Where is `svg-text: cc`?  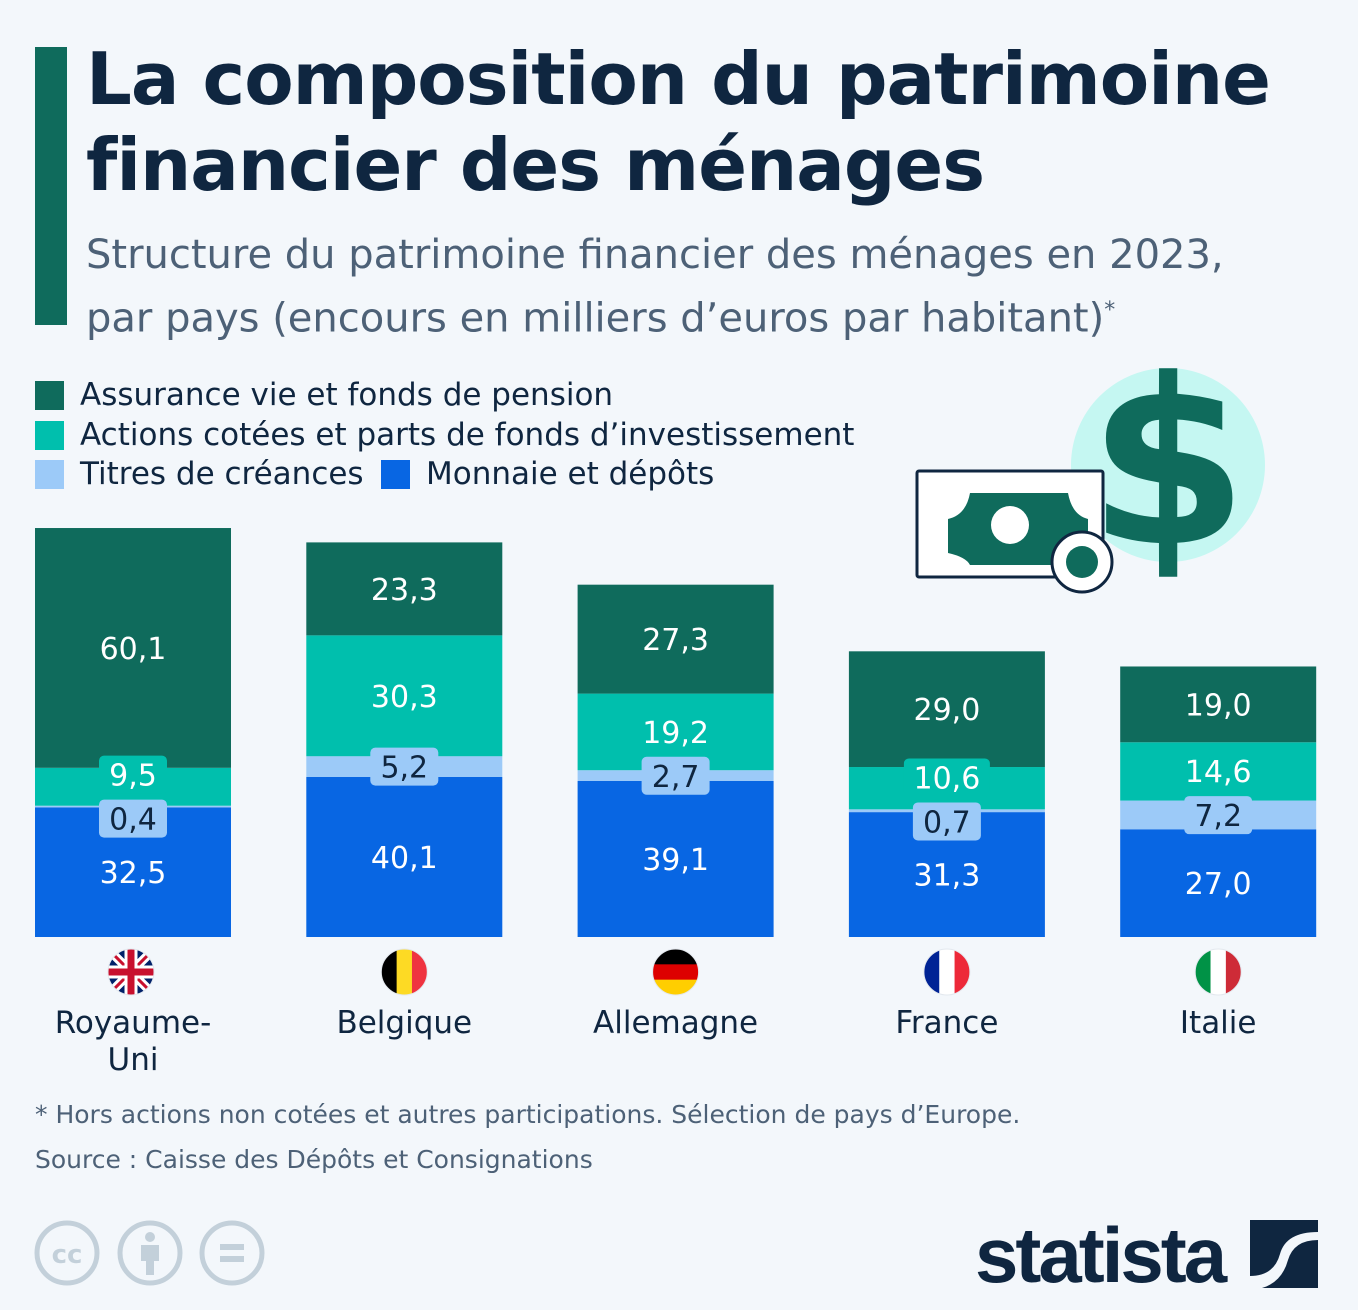 svg-text: cc is located at coordinates (67, 1255).